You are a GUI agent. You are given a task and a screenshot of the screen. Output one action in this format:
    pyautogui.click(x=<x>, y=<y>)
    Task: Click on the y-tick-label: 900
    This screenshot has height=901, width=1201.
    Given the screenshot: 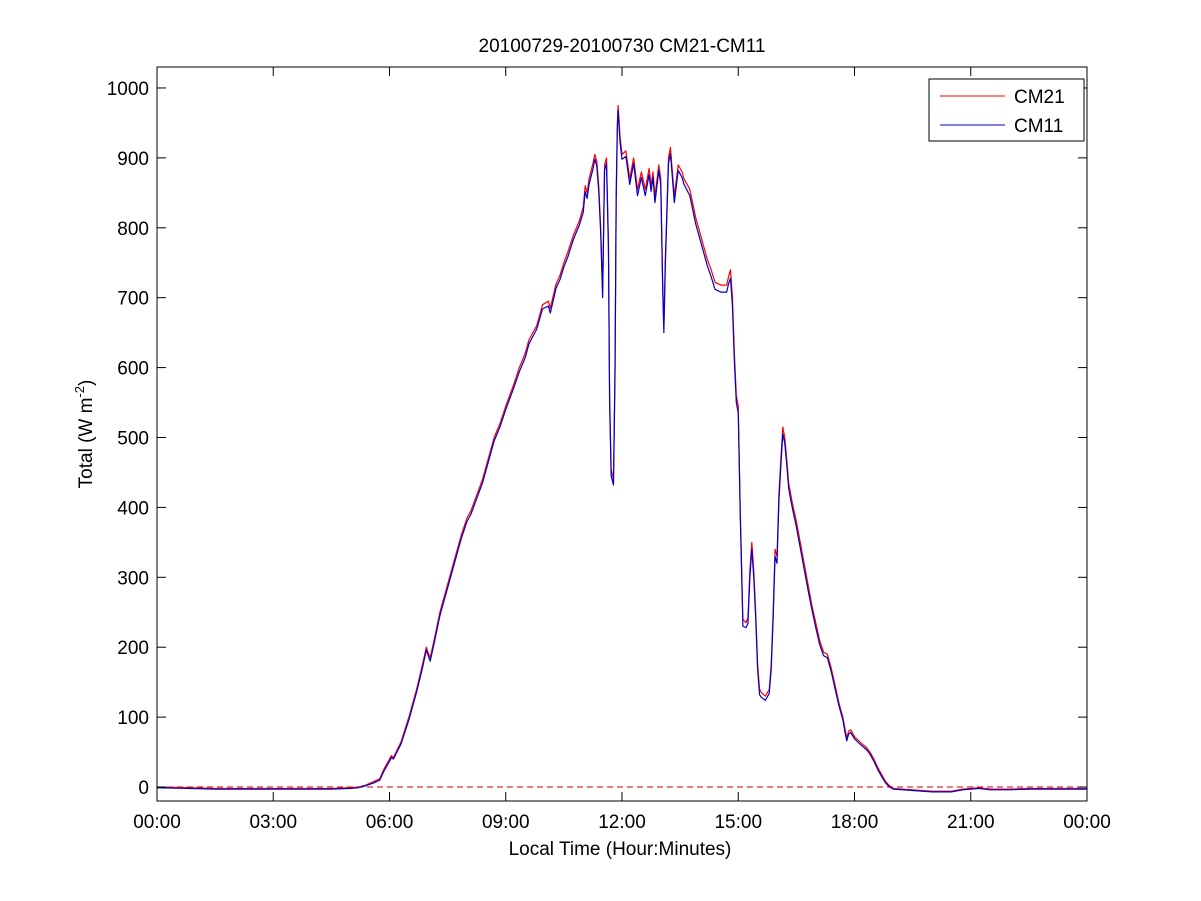 What is the action you would take?
    pyautogui.click(x=133, y=159)
    